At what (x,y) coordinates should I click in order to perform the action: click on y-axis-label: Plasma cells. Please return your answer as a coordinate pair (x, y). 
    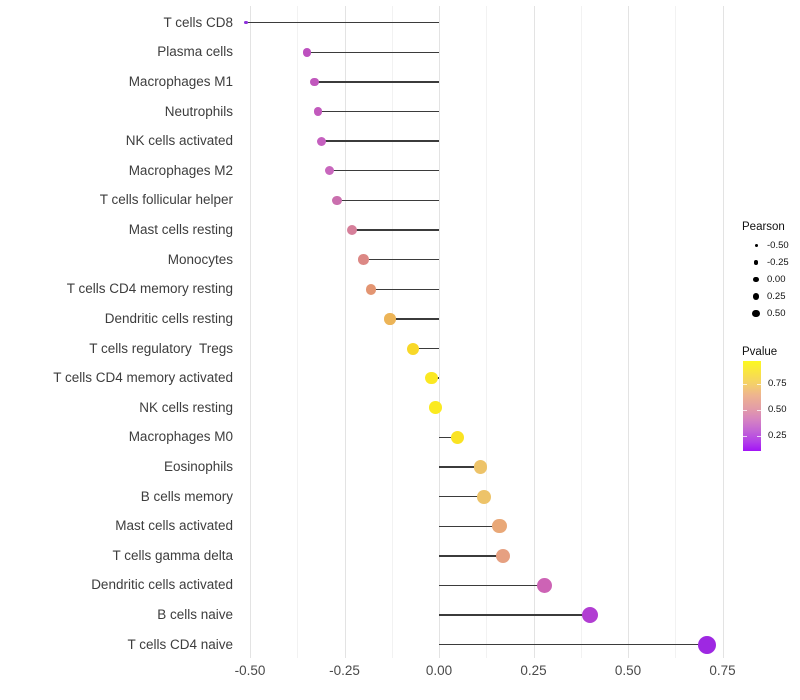
    Looking at the image, I should click on (195, 52).